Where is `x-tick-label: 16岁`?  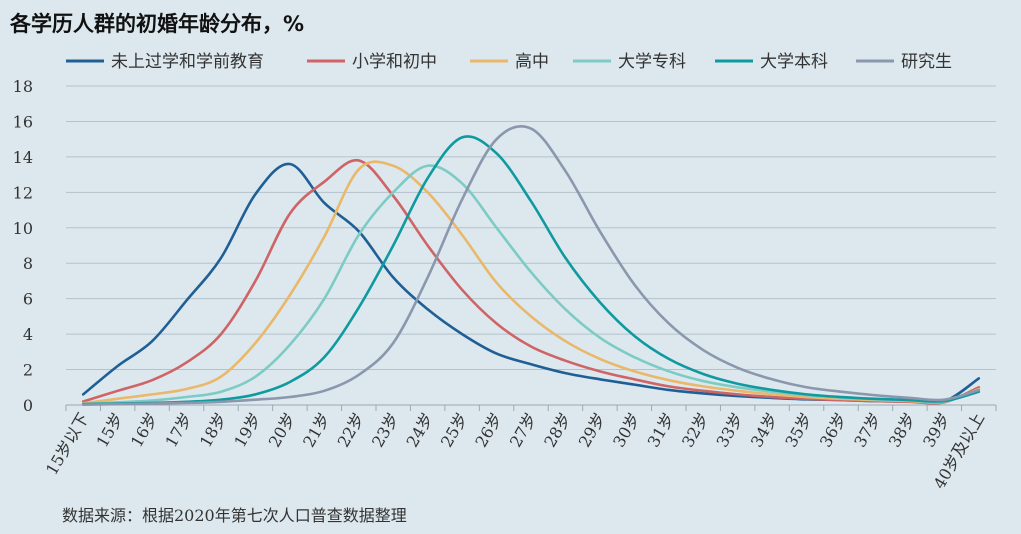 x-tick-label: 16岁 is located at coordinates (144, 430).